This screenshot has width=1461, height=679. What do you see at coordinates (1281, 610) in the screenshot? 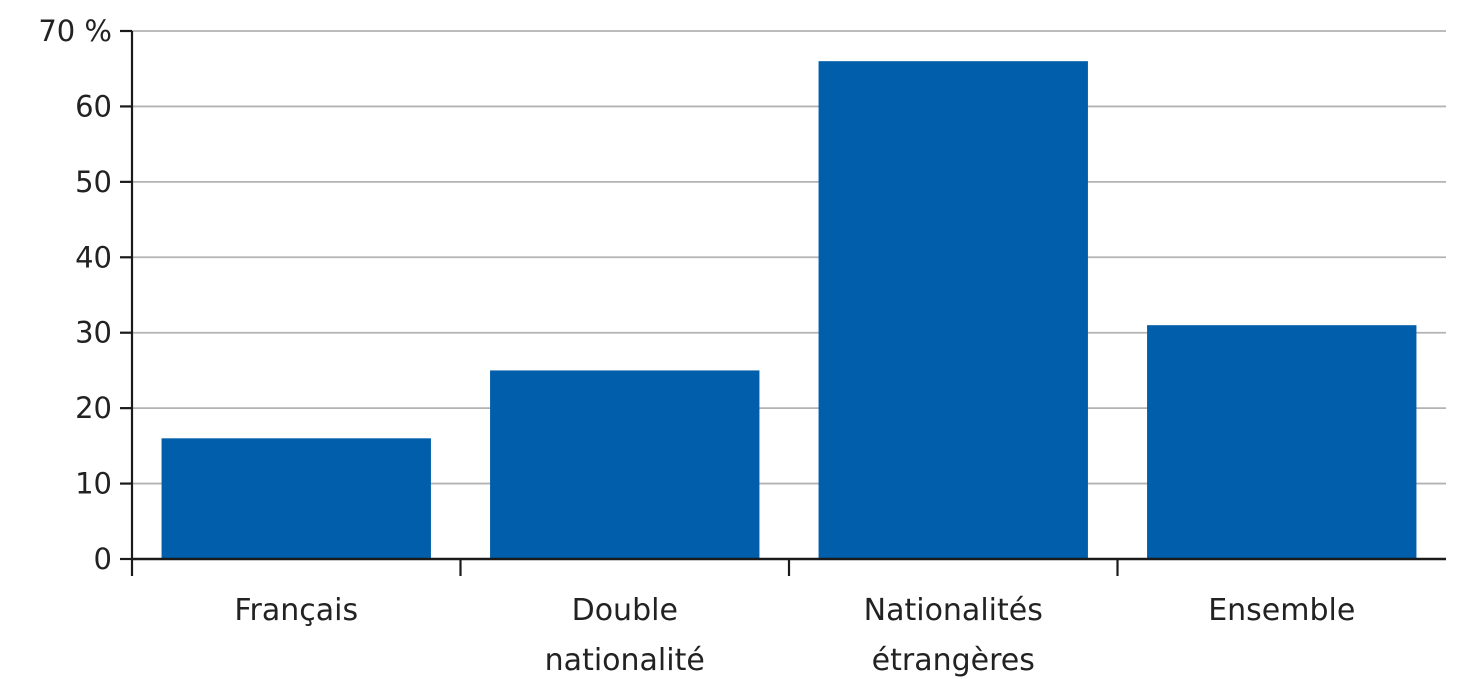
I see `x-category-label-3-line-0: Ensemble` at bounding box center [1281, 610].